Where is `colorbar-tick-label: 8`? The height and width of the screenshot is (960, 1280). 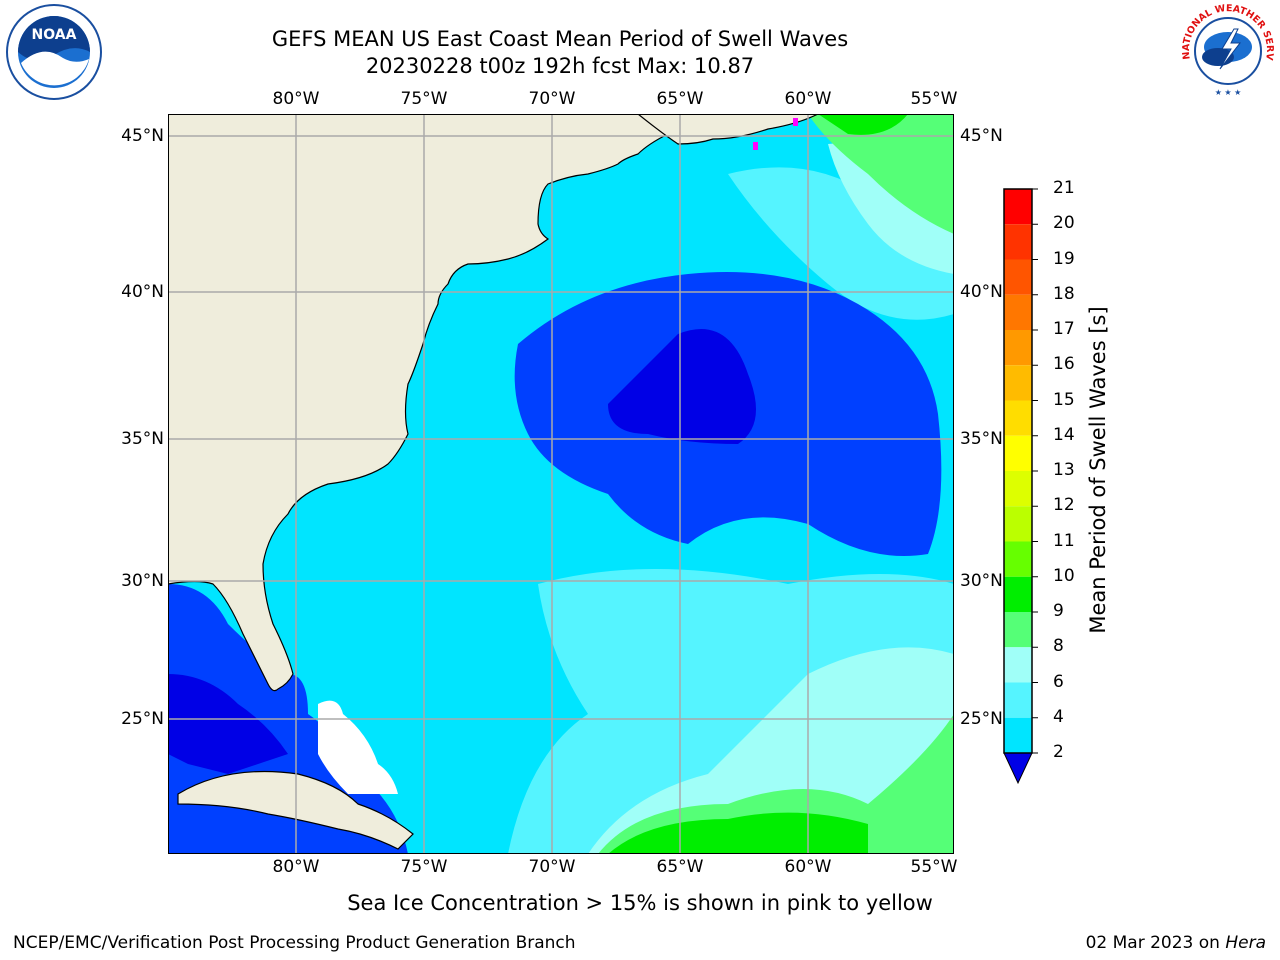 colorbar-tick-label: 8 is located at coordinates (1058, 646).